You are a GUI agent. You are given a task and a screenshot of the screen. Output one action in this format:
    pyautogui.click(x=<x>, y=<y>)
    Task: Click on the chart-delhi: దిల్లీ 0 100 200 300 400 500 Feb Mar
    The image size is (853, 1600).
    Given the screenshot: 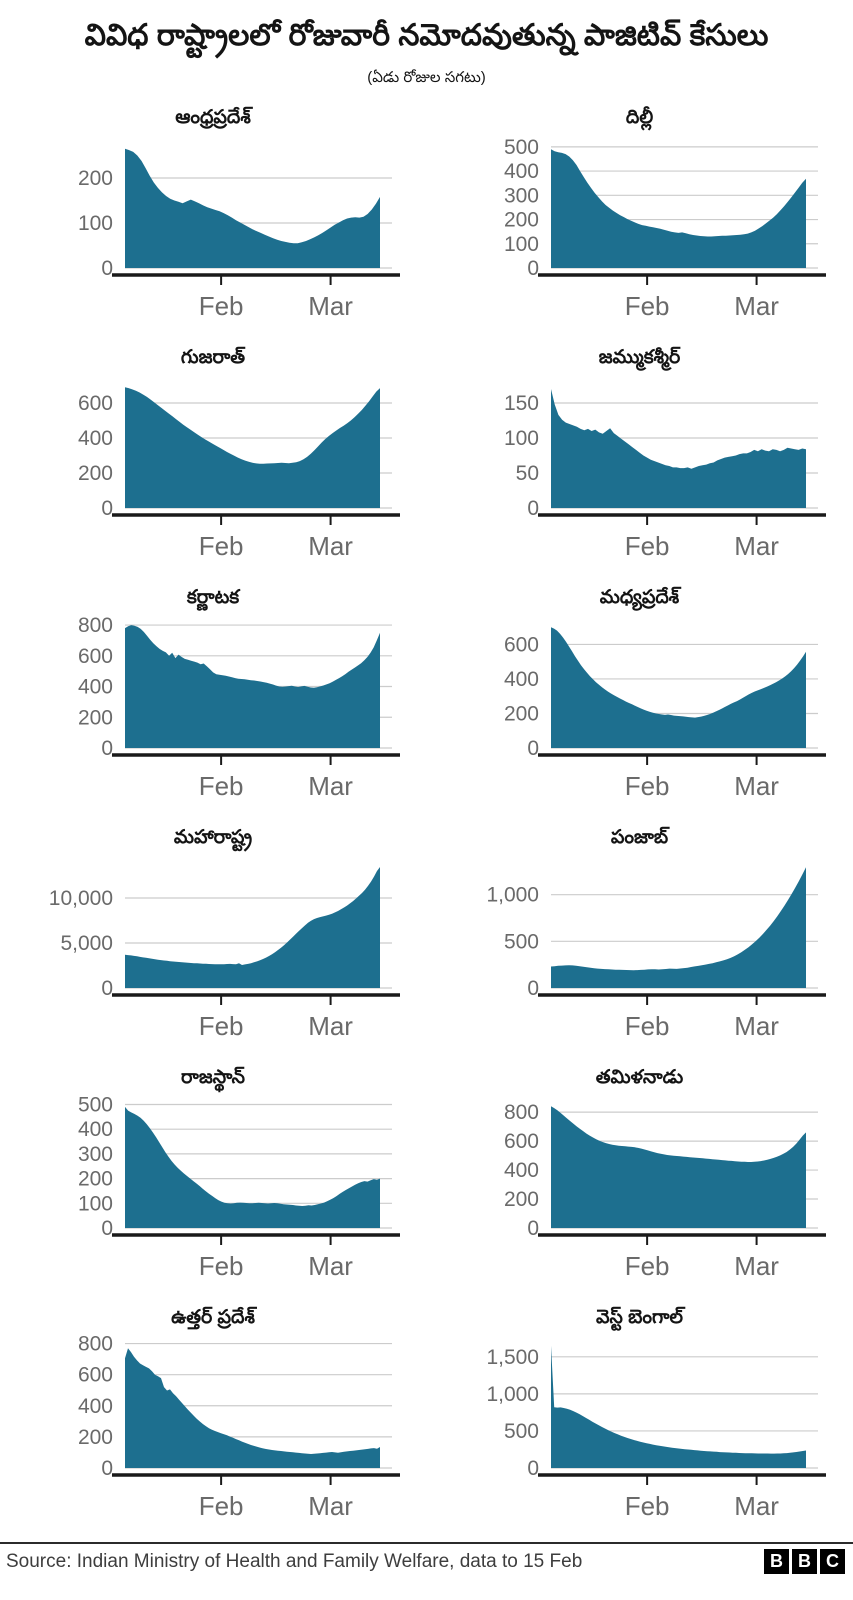 What is the action you would take?
    pyautogui.click(x=639, y=214)
    